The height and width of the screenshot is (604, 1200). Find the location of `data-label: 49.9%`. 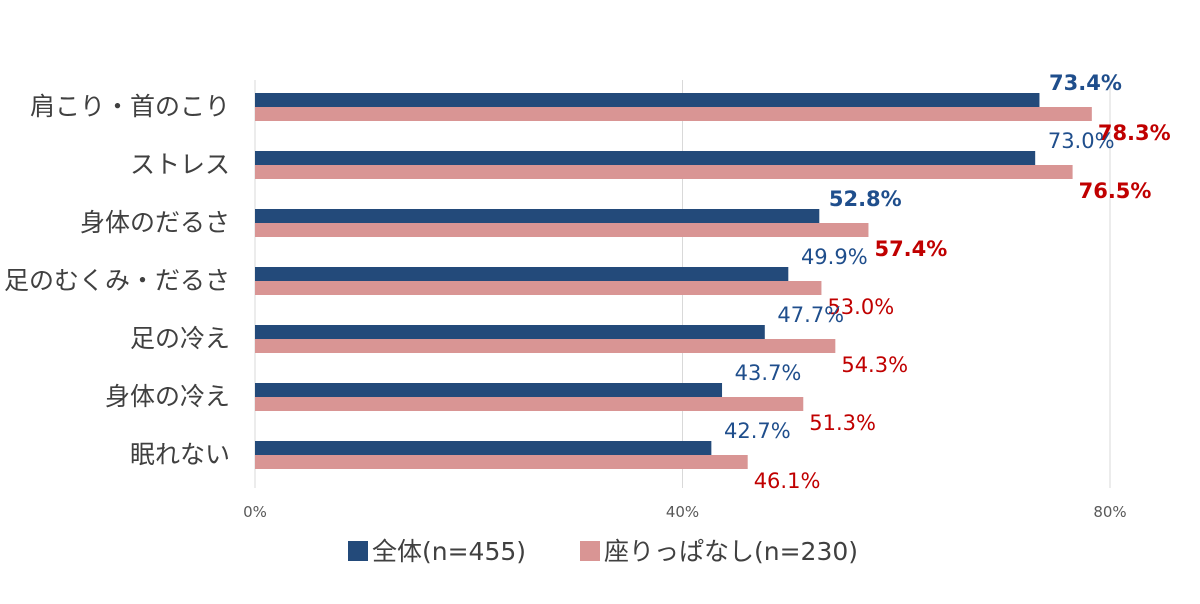

data-label: 49.9% is located at coordinates (834, 257).